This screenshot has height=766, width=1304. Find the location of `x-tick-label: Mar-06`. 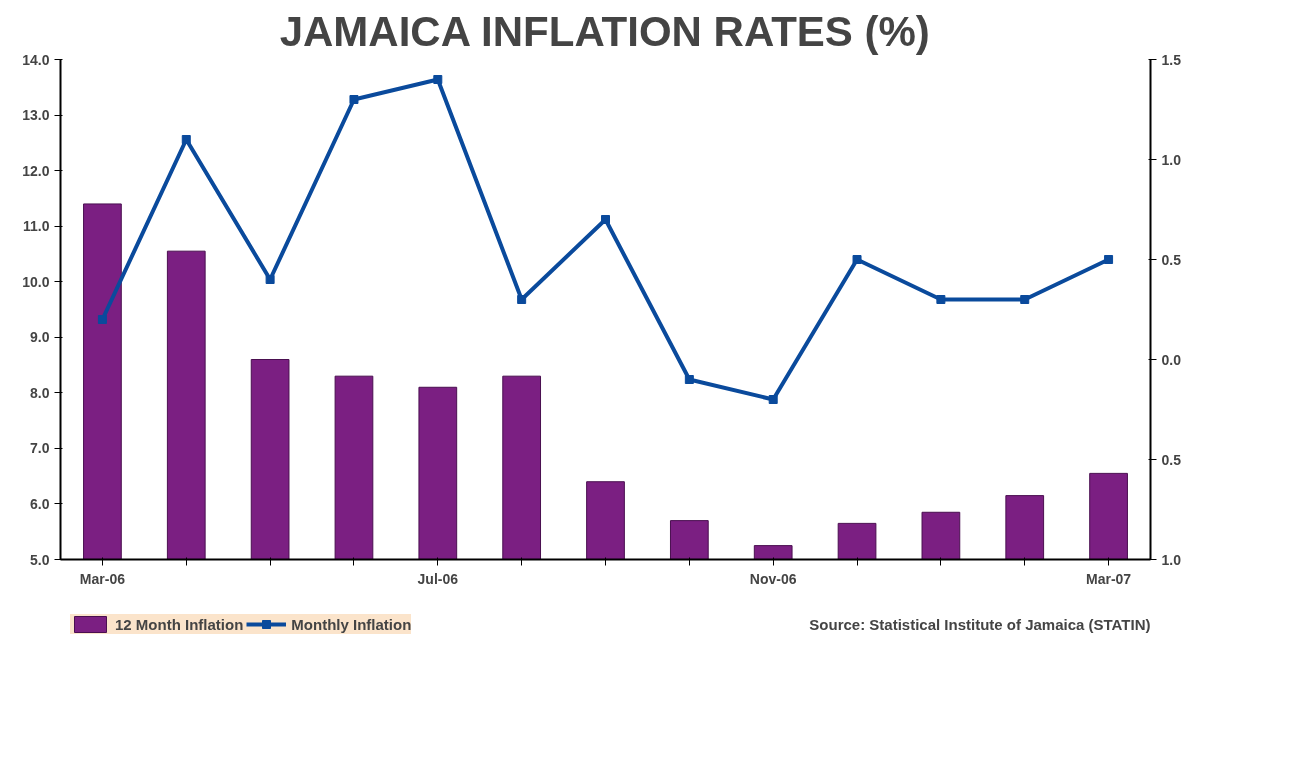

x-tick-label: Mar-06 is located at coordinates (102, 578).